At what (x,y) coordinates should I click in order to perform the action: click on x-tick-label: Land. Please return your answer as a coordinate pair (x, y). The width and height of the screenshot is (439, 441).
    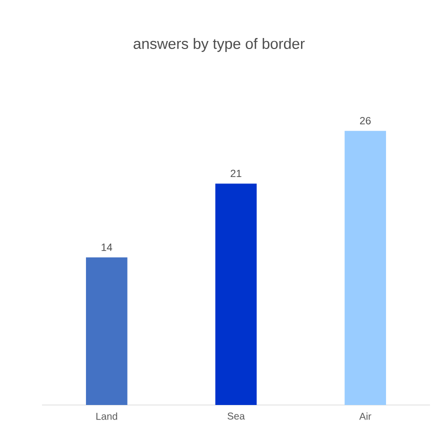
    Looking at the image, I should click on (107, 416).